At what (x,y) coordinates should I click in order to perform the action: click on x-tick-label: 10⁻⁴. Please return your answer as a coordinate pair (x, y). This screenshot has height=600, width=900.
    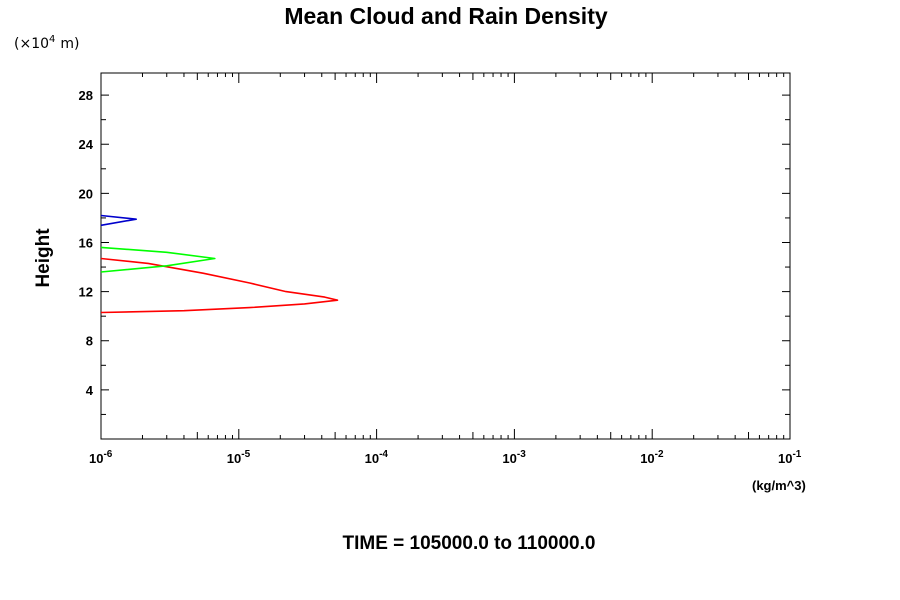
    Looking at the image, I should click on (377, 457).